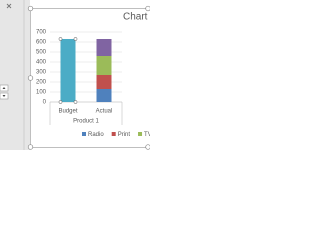 This screenshot has height=240, width=320. Describe the element at coordinates (136, 17) in the screenshot. I see `chart-title: Chart T` at that location.